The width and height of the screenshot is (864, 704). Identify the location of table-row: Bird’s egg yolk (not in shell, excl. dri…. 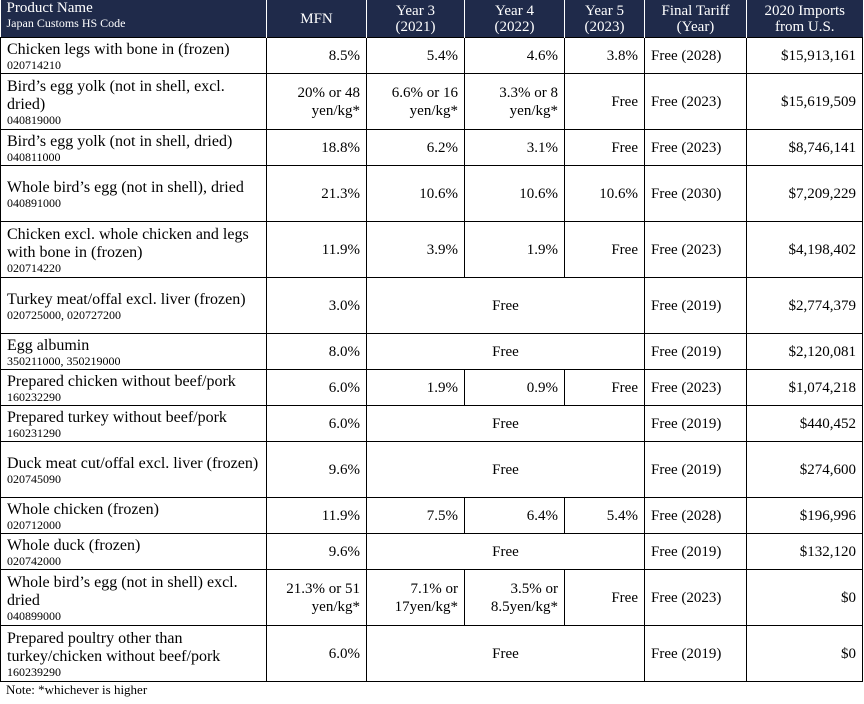
(431, 101).